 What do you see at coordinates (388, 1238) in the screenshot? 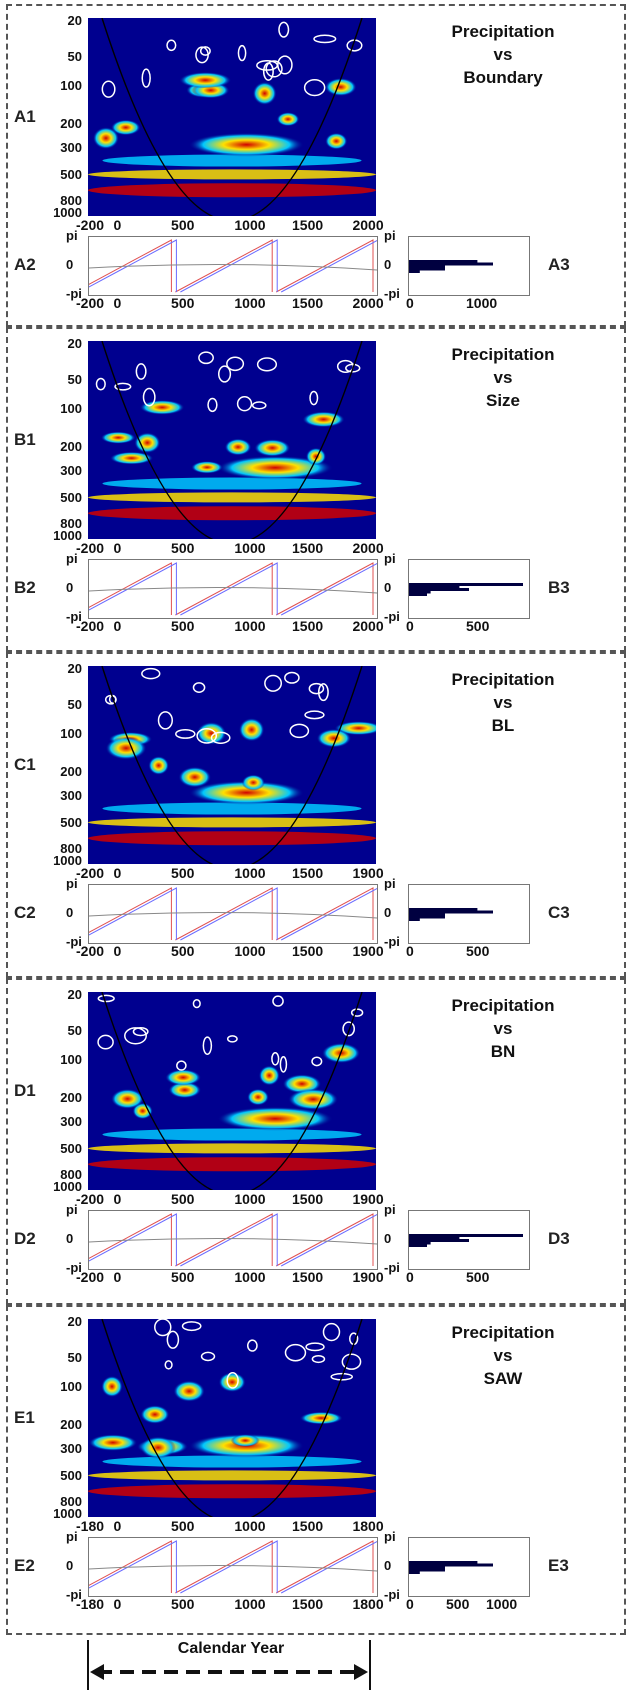
I see `hist-y-tick-label: 0` at bounding box center [388, 1238].